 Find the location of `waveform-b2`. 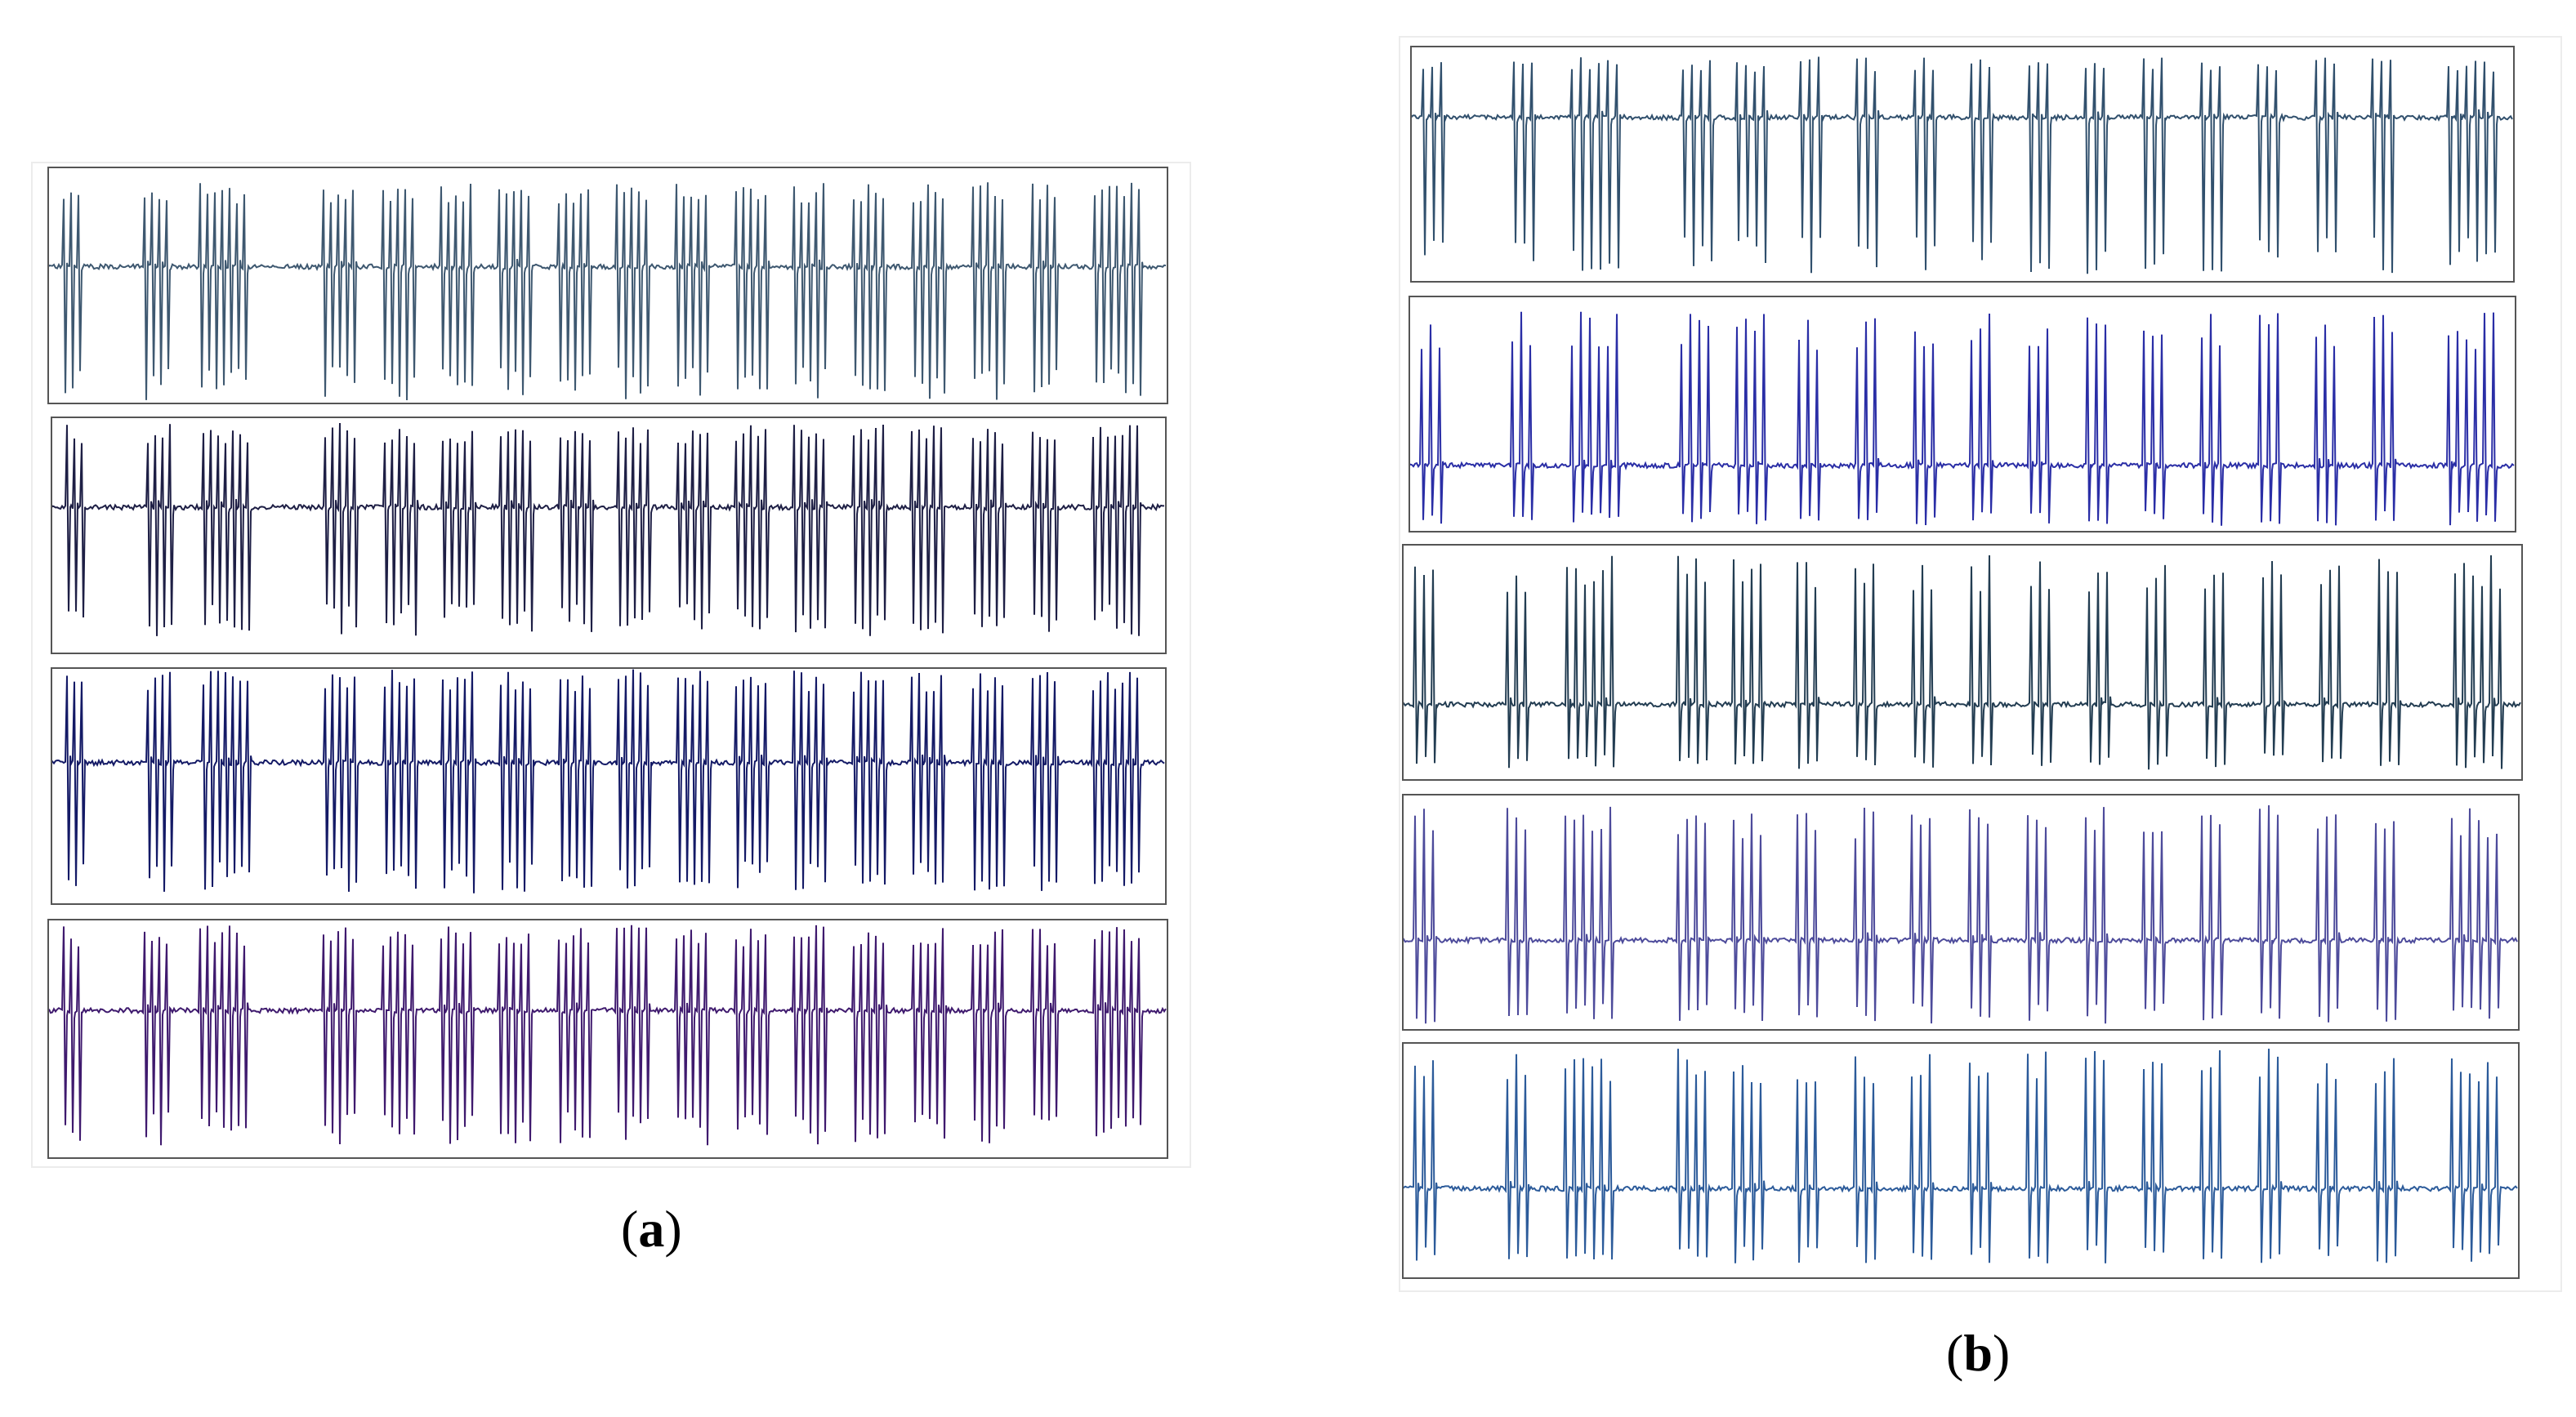

waveform-b2 is located at coordinates (1963, 418).